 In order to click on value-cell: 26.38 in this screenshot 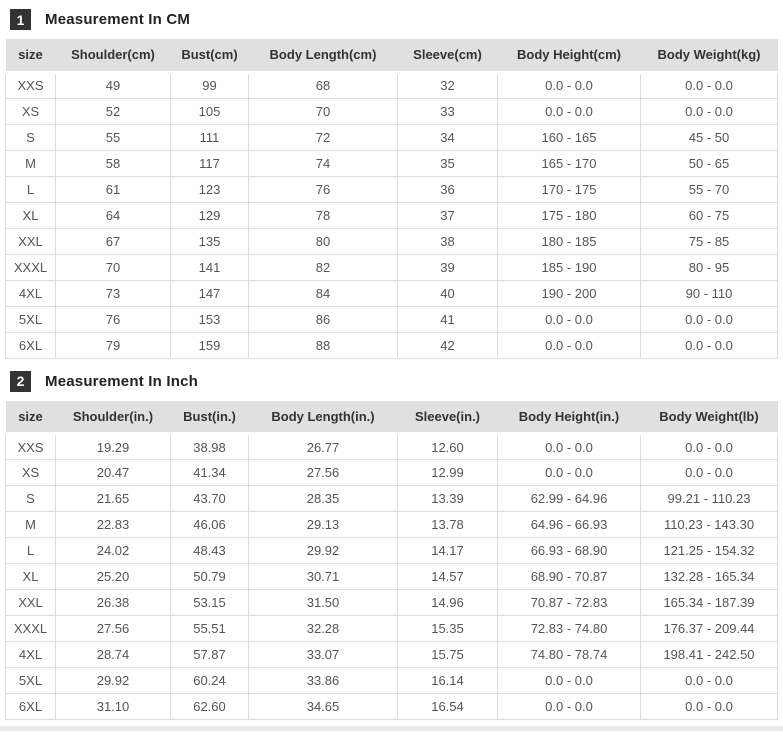, I will do `click(113, 602)`.